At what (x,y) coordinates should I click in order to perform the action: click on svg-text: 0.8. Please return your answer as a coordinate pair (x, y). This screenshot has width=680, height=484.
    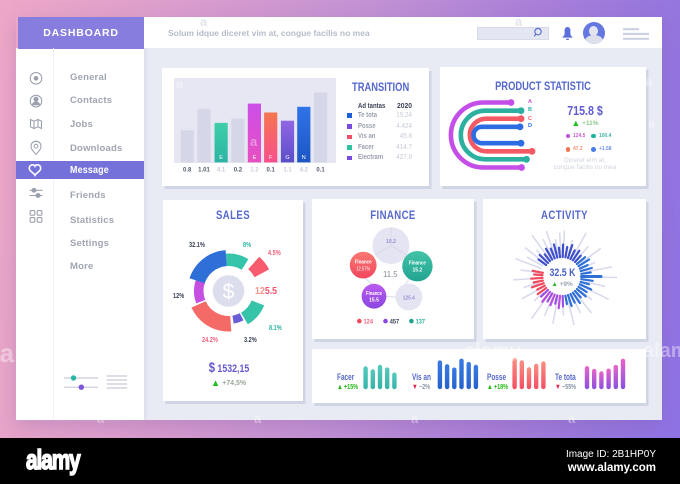
    Looking at the image, I should click on (187, 171).